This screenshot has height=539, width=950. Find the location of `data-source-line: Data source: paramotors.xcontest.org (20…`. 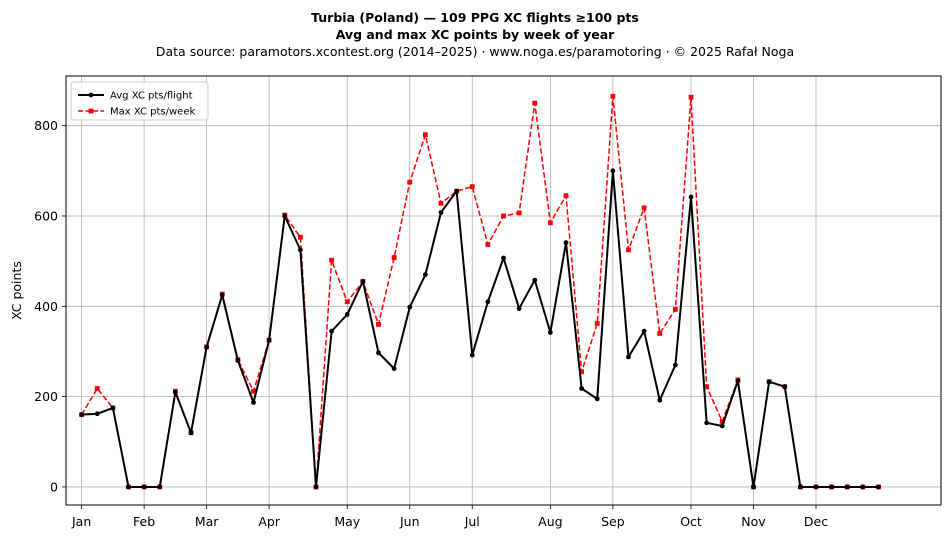

data-source-line: Data source: paramotors.xcontest.org (20… is located at coordinates (475, 51).